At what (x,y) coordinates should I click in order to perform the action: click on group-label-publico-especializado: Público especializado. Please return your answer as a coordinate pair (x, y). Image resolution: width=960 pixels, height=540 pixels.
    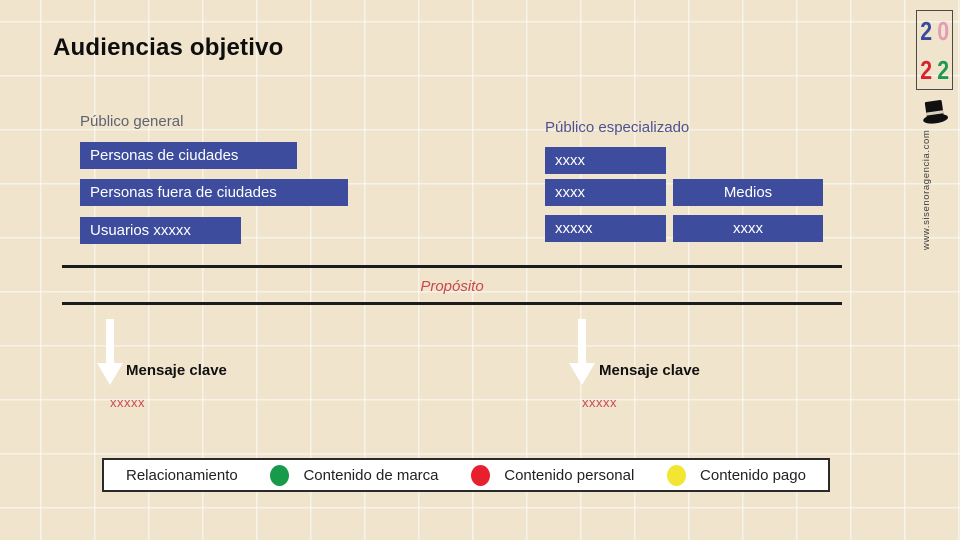
    Looking at the image, I should click on (617, 127).